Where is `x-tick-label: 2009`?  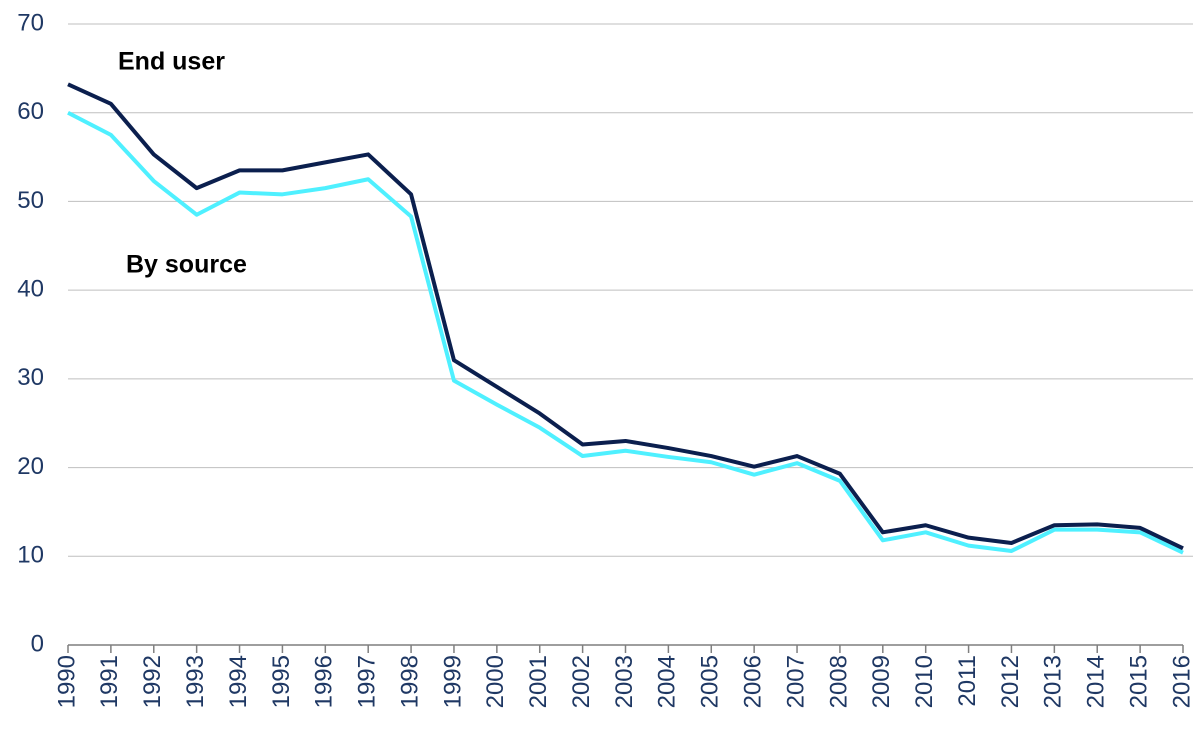 x-tick-label: 2009 is located at coordinates (881, 681).